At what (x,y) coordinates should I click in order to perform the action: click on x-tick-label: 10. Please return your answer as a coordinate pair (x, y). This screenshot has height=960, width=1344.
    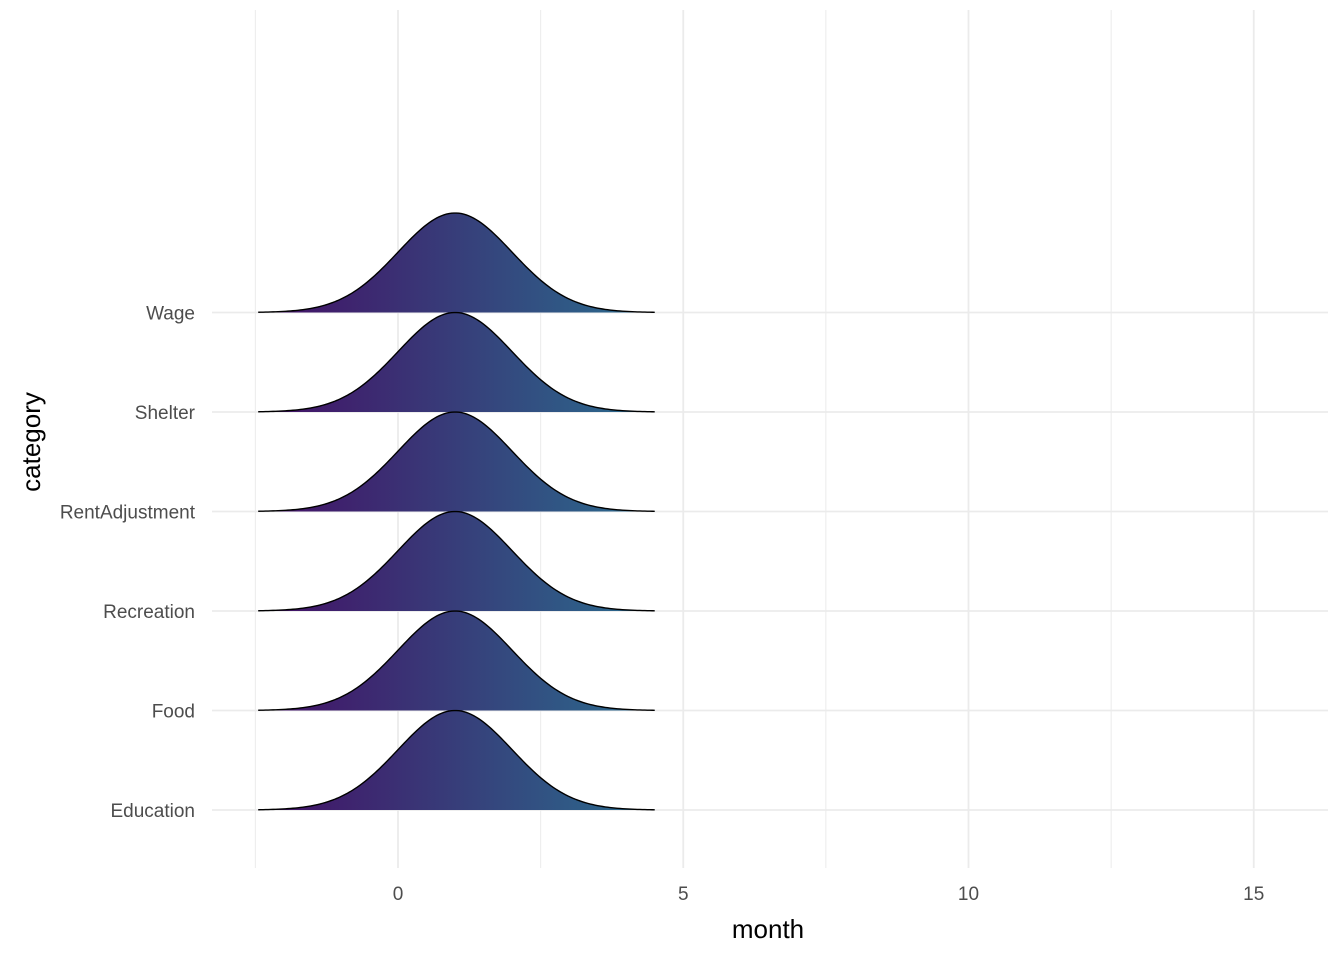
    Looking at the image, I should click on (968, 894).